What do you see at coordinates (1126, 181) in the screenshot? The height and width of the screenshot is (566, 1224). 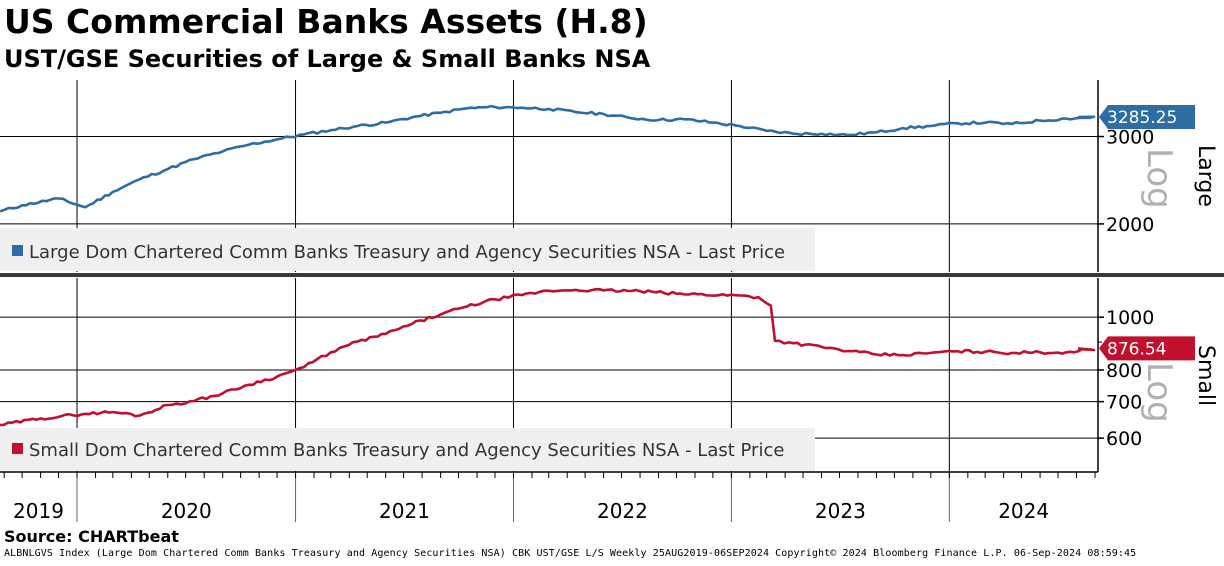 I see `top-y-ticks: 2000 3000` at bounding box center [1126, 181].